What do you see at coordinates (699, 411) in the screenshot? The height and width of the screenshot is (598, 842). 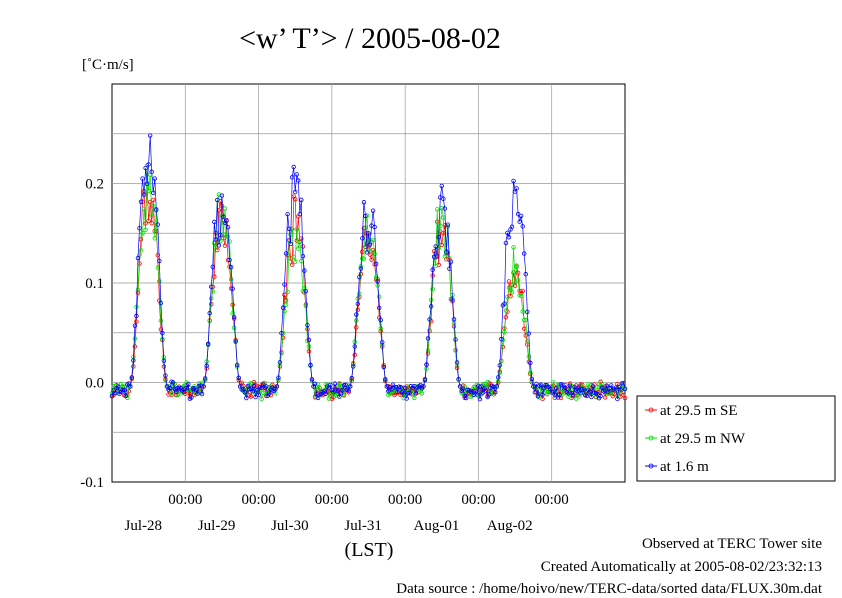 I see `legend-label: at 29.5 m SE` at bounding box center [699, 411].